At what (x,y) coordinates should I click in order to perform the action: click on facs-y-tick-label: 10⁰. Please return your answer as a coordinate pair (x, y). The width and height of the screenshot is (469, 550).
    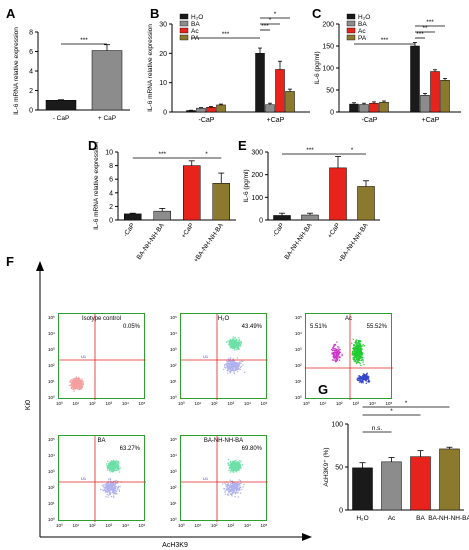
    Looking at the image, I should click on (51, 519).